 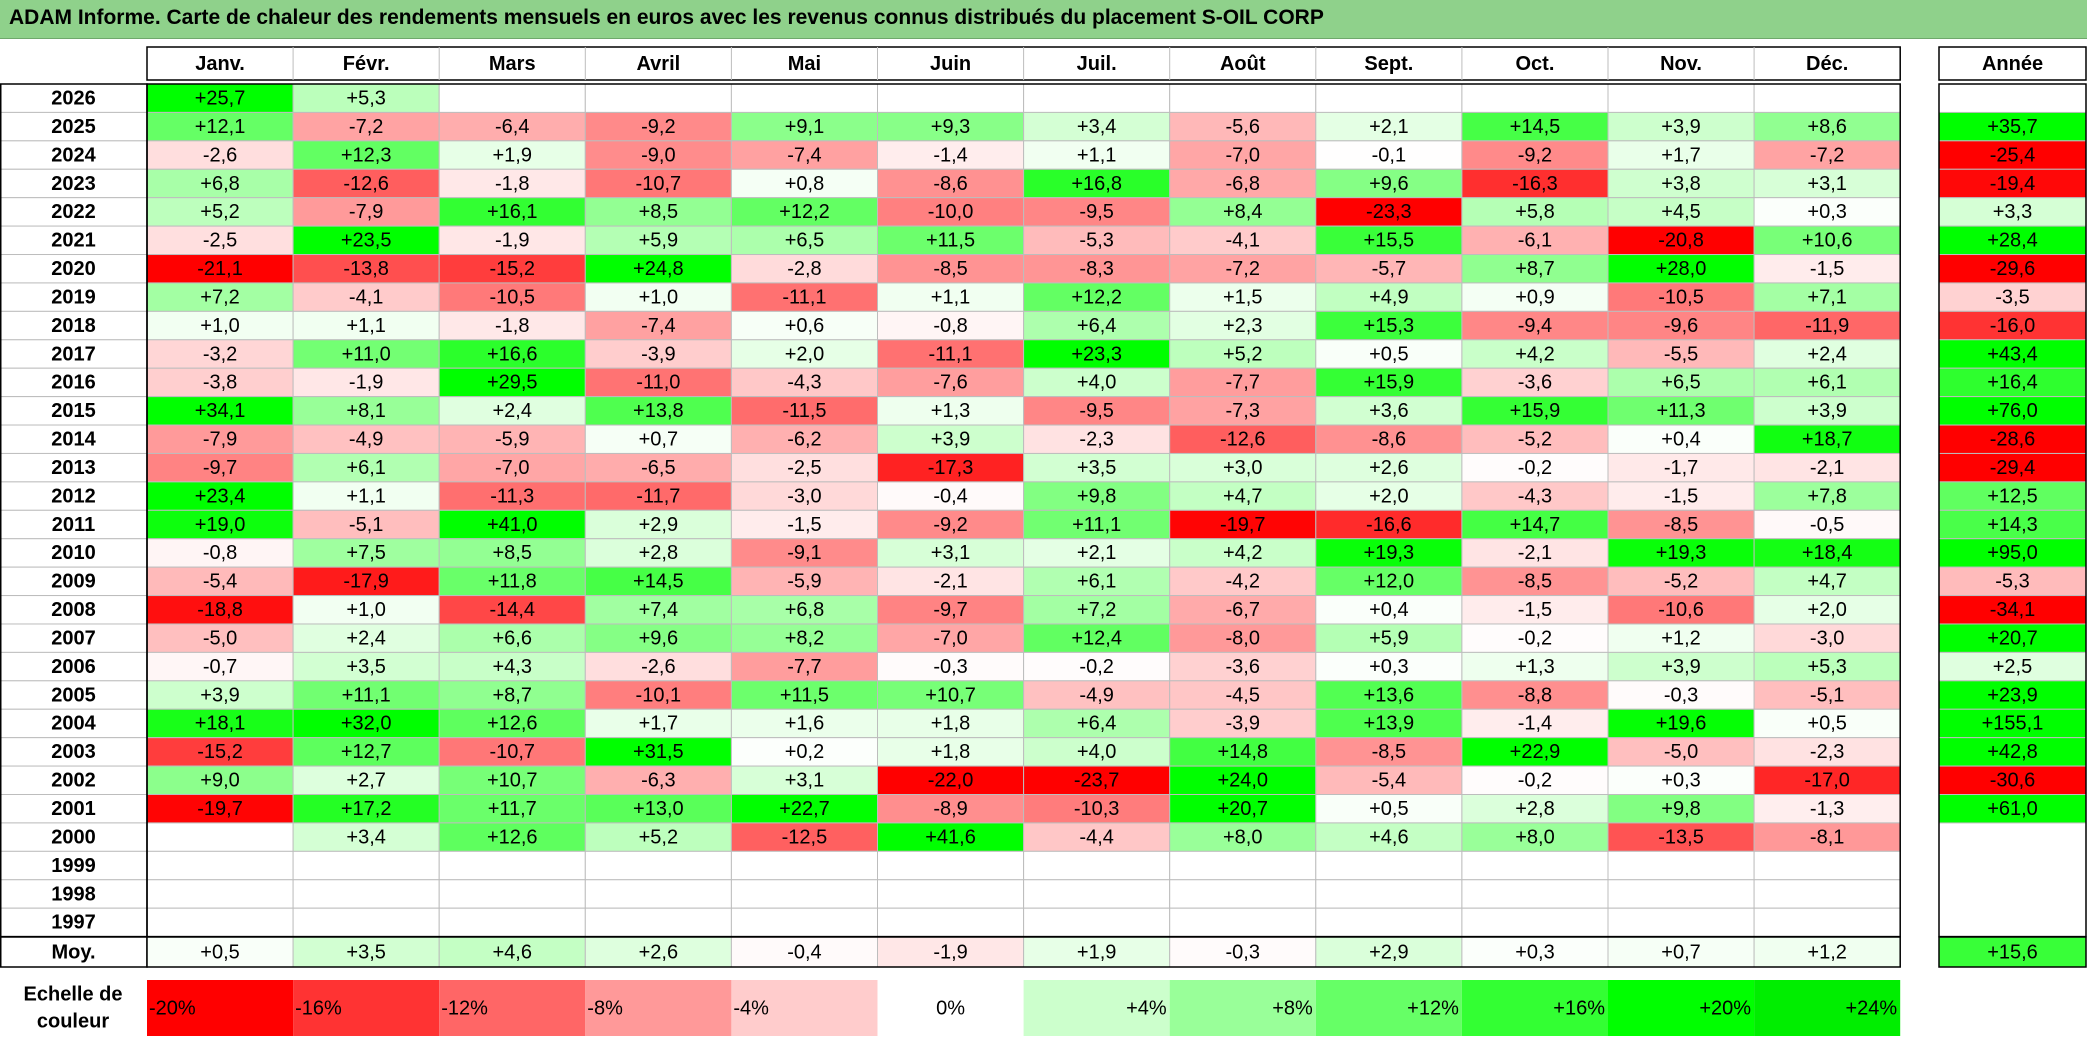 I want to click on cell-value: -9,6, so click(x=1681, y=326).